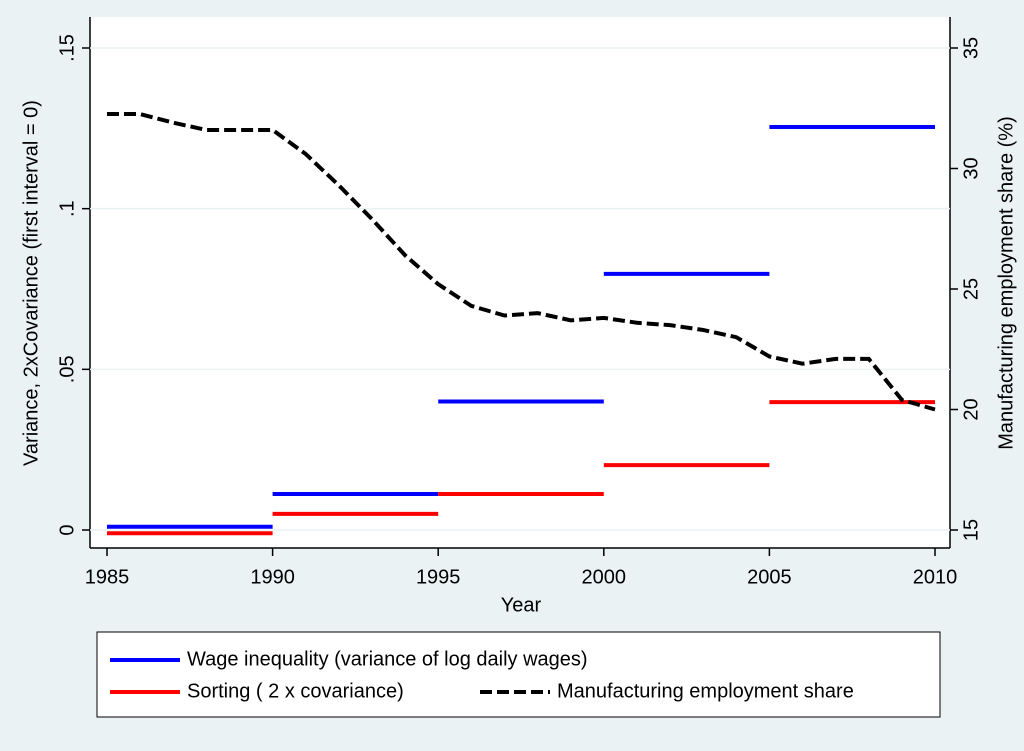  Describe the element at coordinates (67, 48) in the screenshot. I see `y-tick-label: .15` at that location.